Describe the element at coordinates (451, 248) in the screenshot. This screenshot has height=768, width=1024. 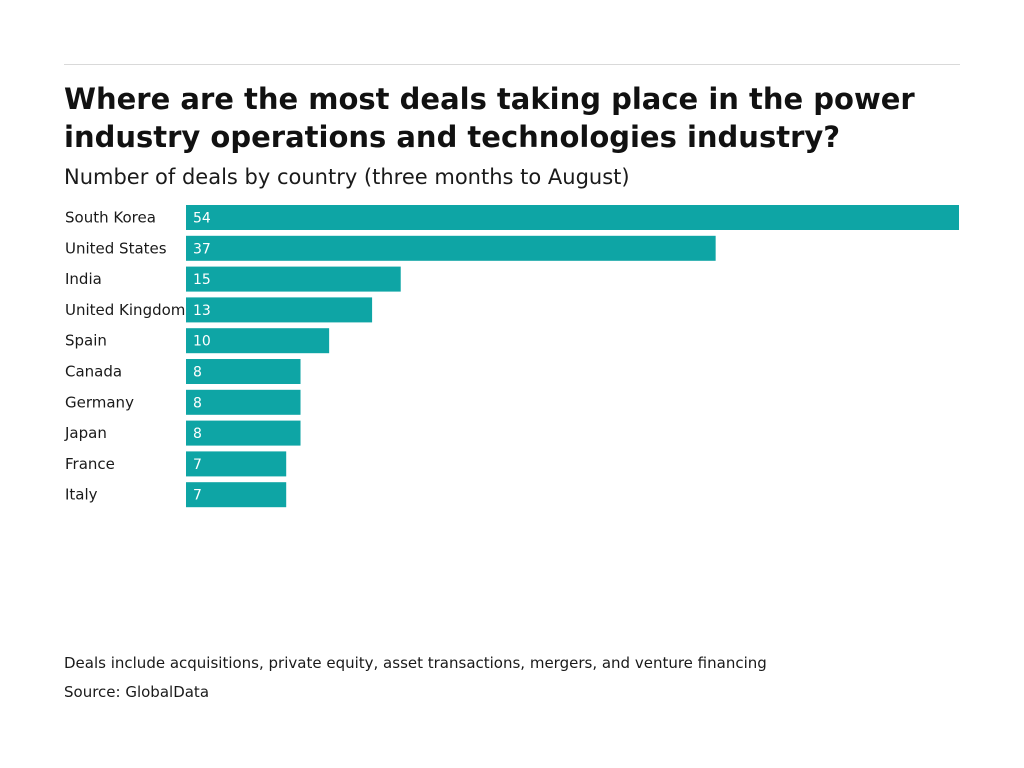
I see `bar-united-states` at that location.